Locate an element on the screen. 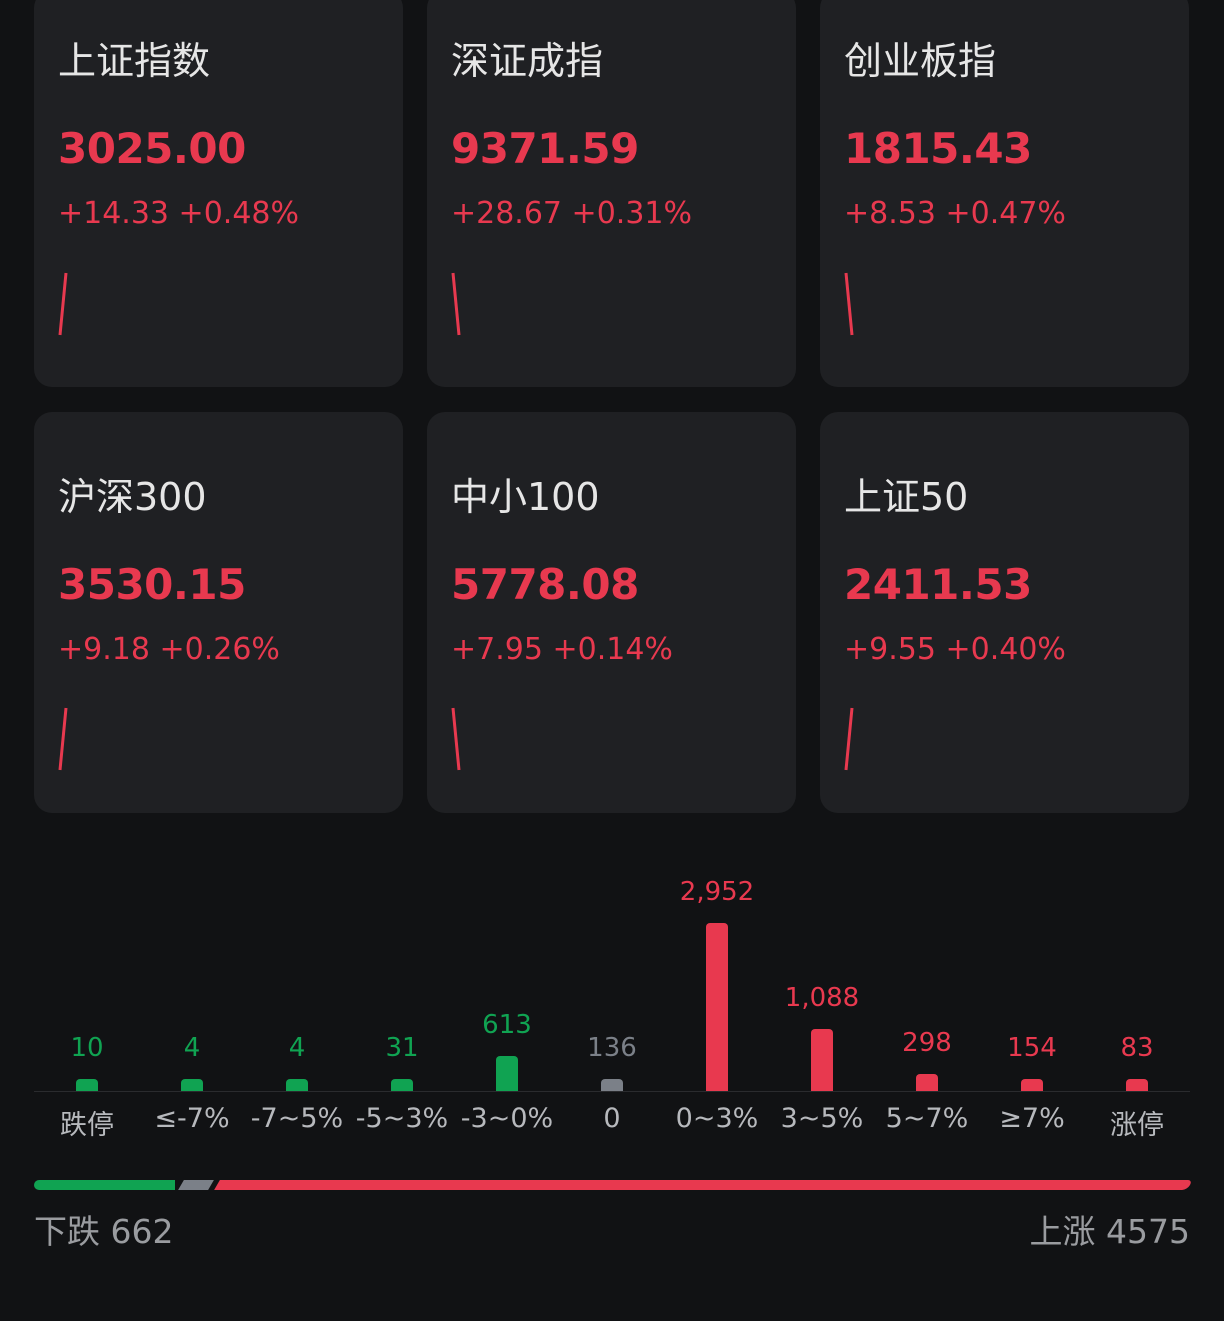  index-change: +28.67 +0.31% is located at coordinates (571, 213).